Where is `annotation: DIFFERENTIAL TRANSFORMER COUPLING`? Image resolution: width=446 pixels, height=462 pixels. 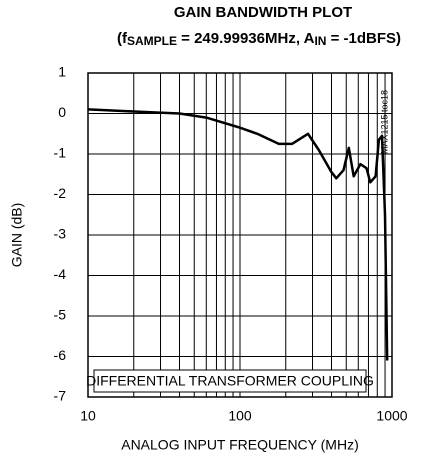 annotation: DIFFERENTIAL TRANSFORMER COUPLING is located at coordinates (230, 381).